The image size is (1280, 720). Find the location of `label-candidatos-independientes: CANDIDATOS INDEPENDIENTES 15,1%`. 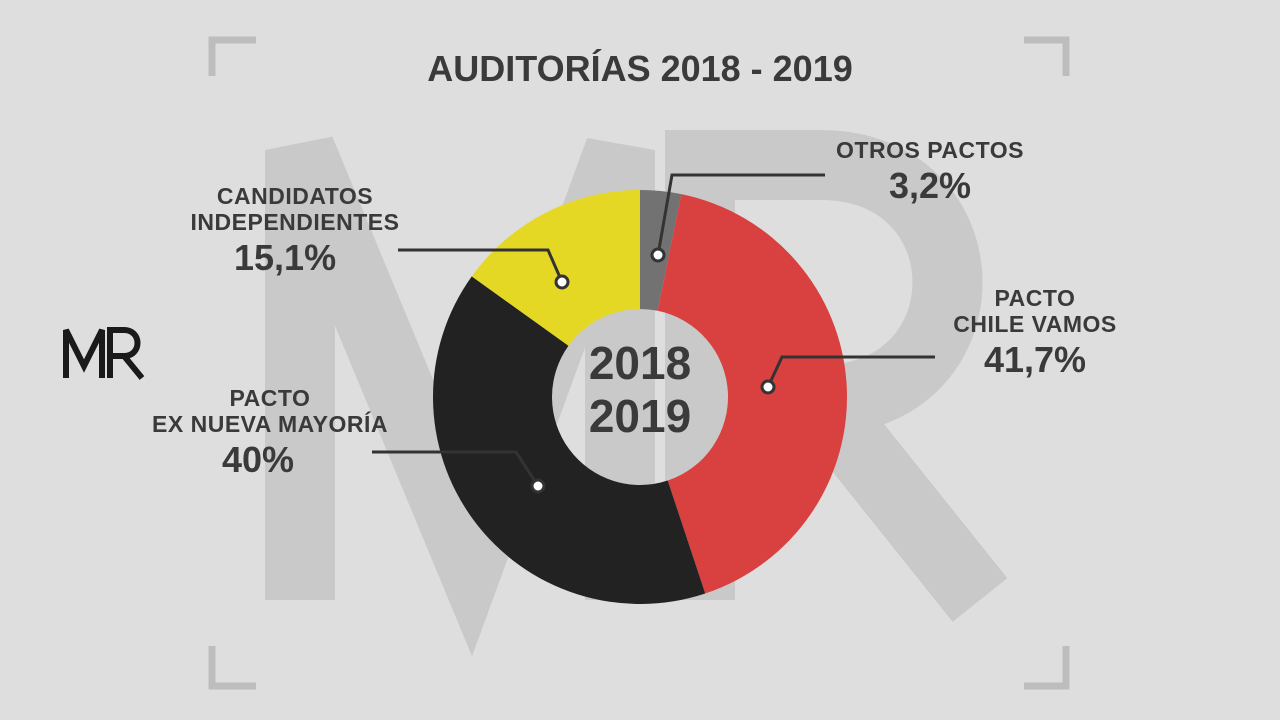

label-candidatos-independientes: CANDIDATOS INDEPENDIENTES 15,1% is located at coordinates (295, 230).